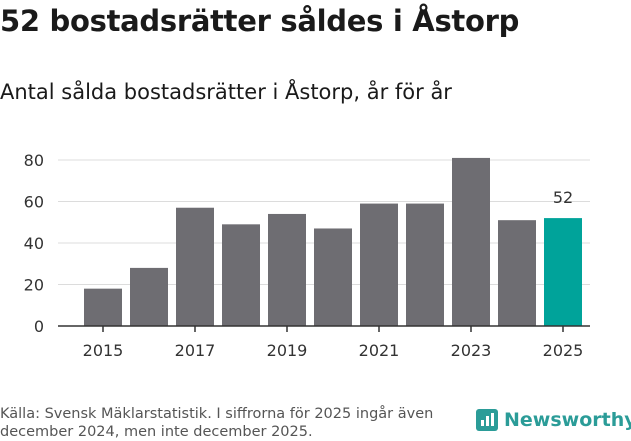  I want to click on bar-2016, so click(149, 296).